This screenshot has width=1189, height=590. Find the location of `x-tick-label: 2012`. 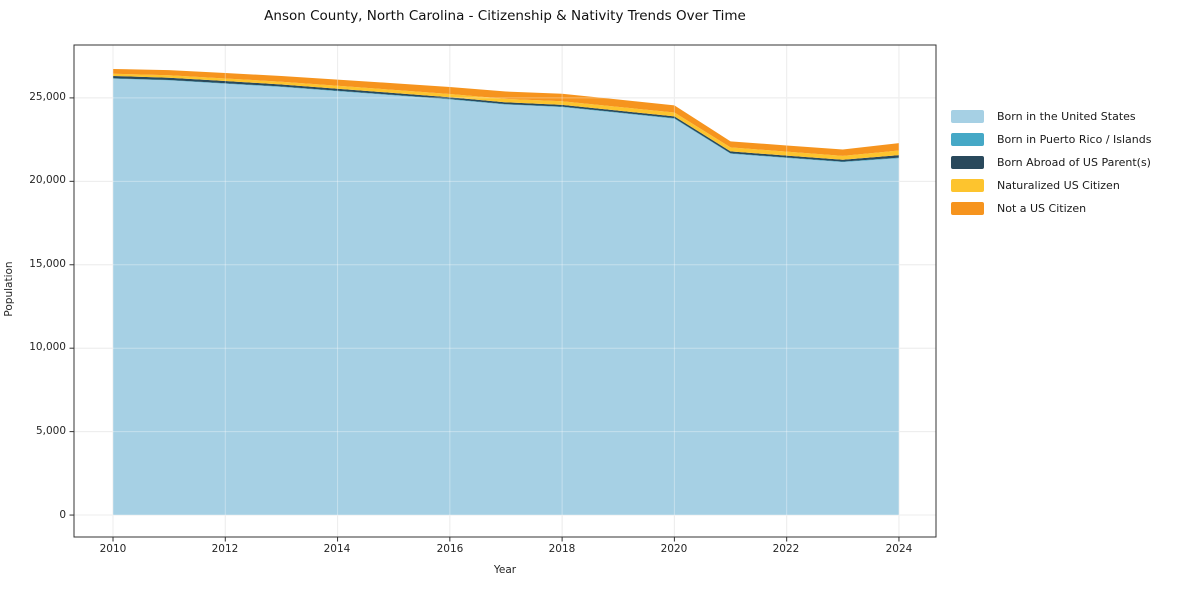

x-tick-label: 2012 is located at coordinates (225, 549).